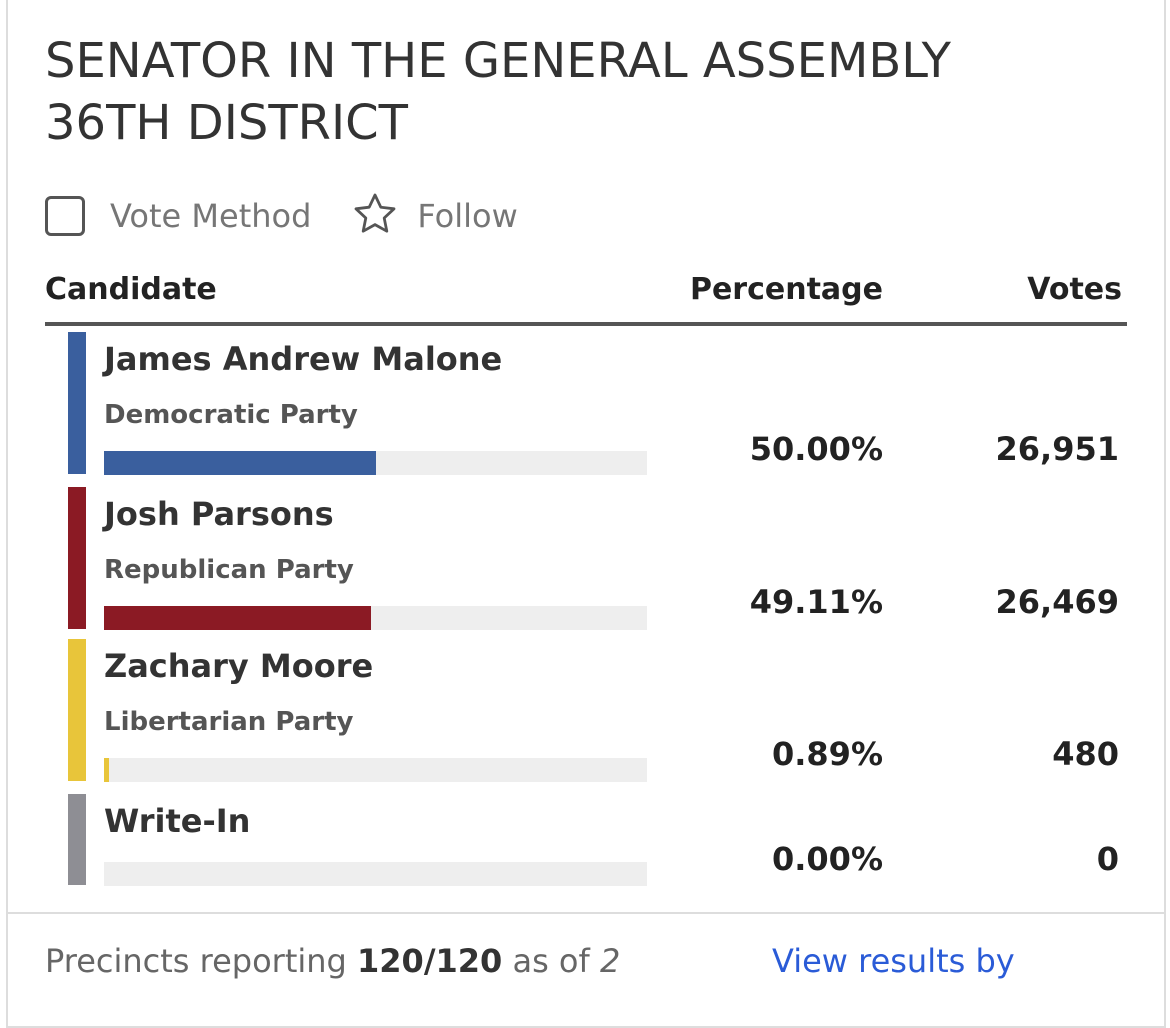 This screenshot has height=1028, width=1170. I want to click on candidate-row: Zachary Moore Libertarian Party 0.89% 480, so click(595, 710).